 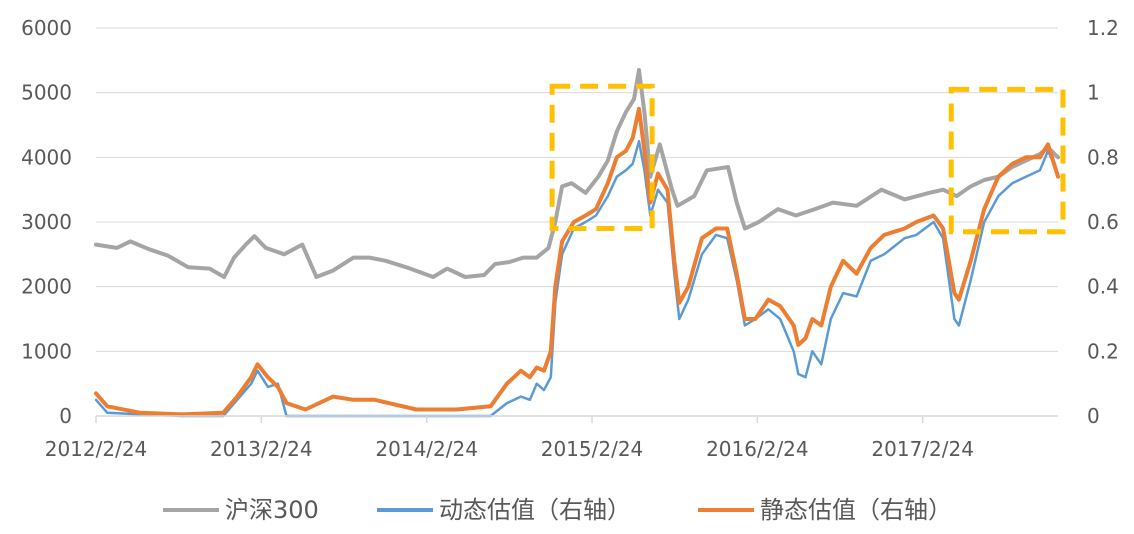 What do you see at coordinates (1103, 157) in the screenshot?
I see `right-y-tick-label: 0.8` at bounding box center [1103, 157].